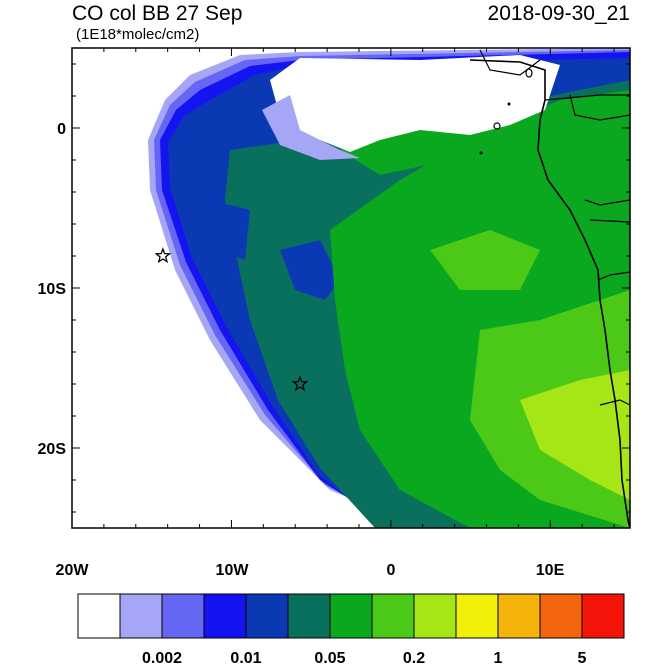 Image resolution: width=650 pixels, height=668 pixels. Describe the element at coordinates (246, 658) in the screenshot. I see `colorbar-label: 0.01` at that location.